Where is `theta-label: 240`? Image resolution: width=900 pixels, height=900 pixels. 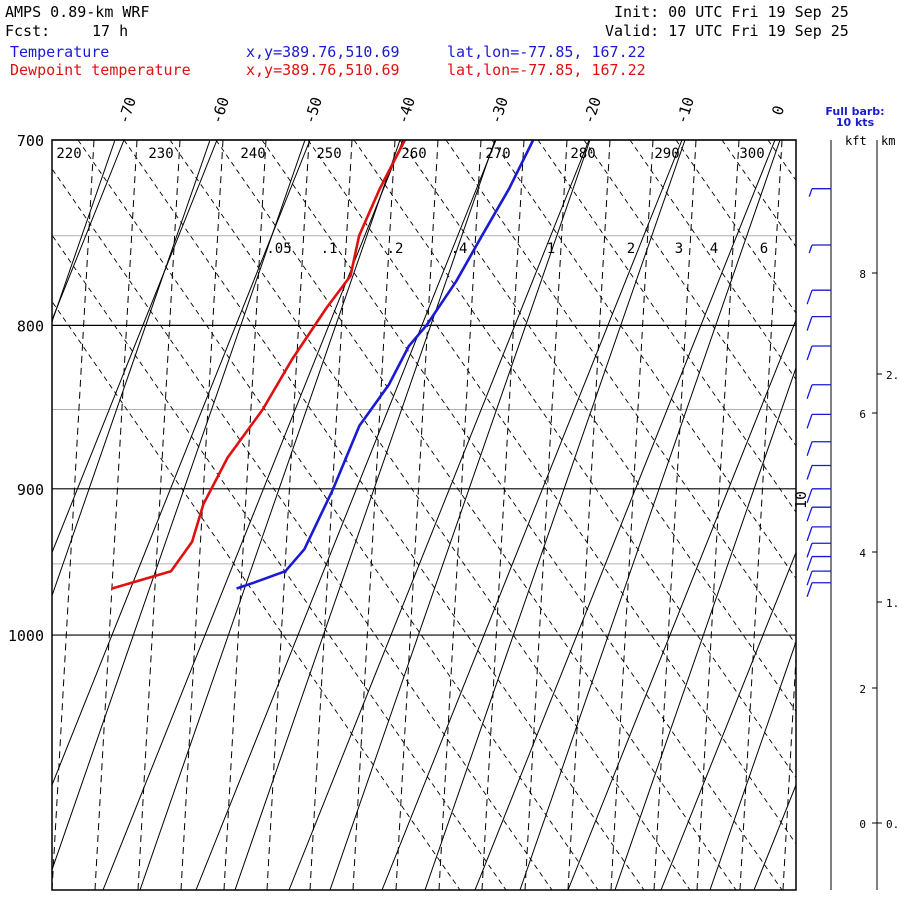 theta-label: 240 is located at coordinates (252, 154).